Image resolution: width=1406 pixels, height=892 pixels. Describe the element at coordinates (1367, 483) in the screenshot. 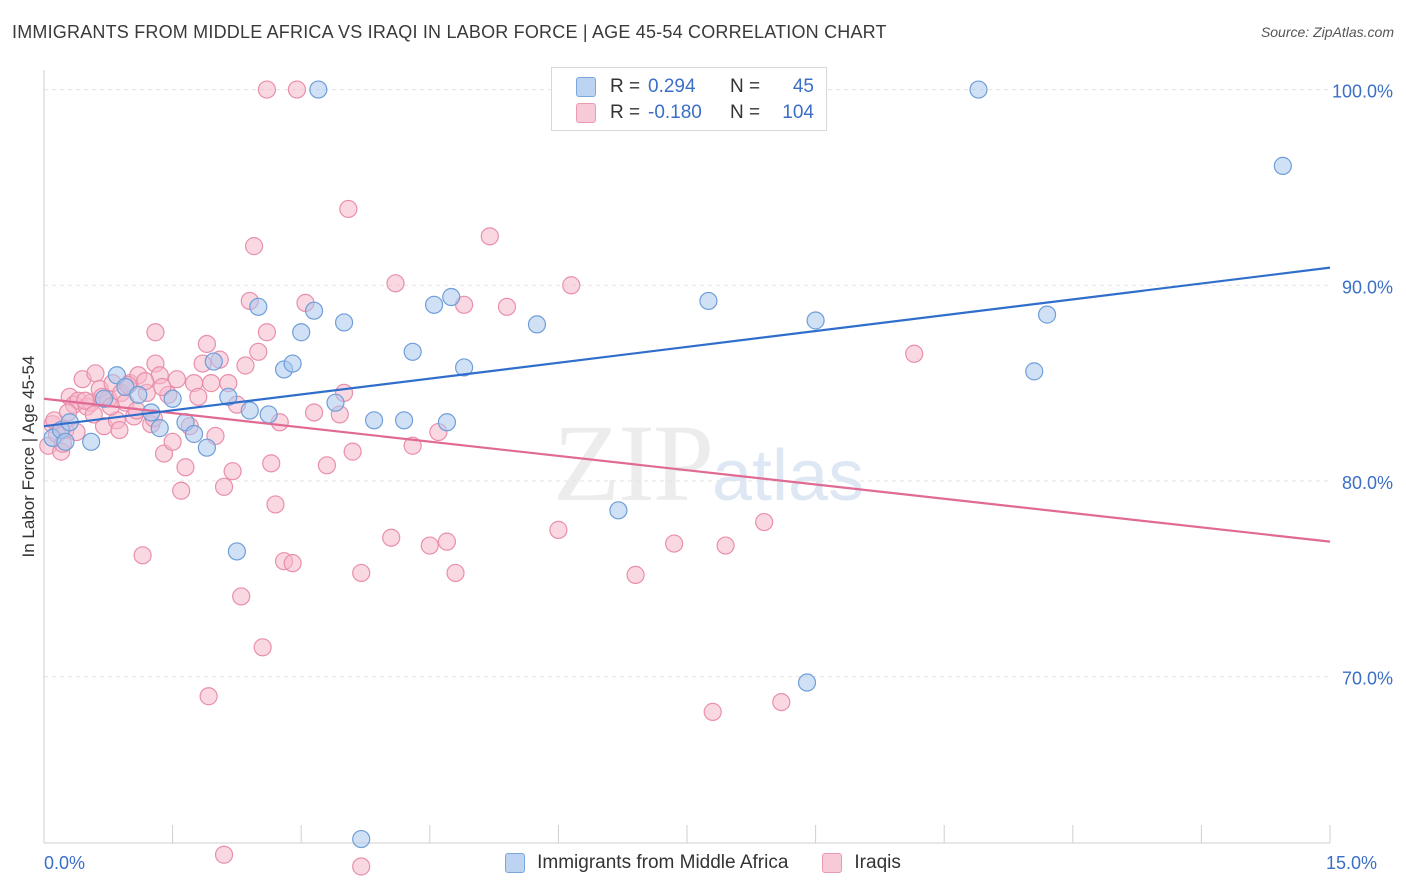

I see `y-tick-label: 80.0%` at that location.